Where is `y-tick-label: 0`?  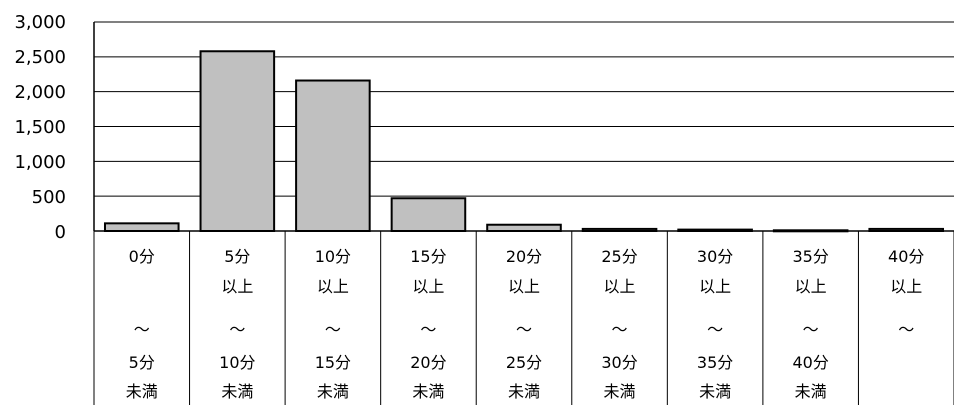 y-tick-label: 0 is located at coordinates (60, 232).